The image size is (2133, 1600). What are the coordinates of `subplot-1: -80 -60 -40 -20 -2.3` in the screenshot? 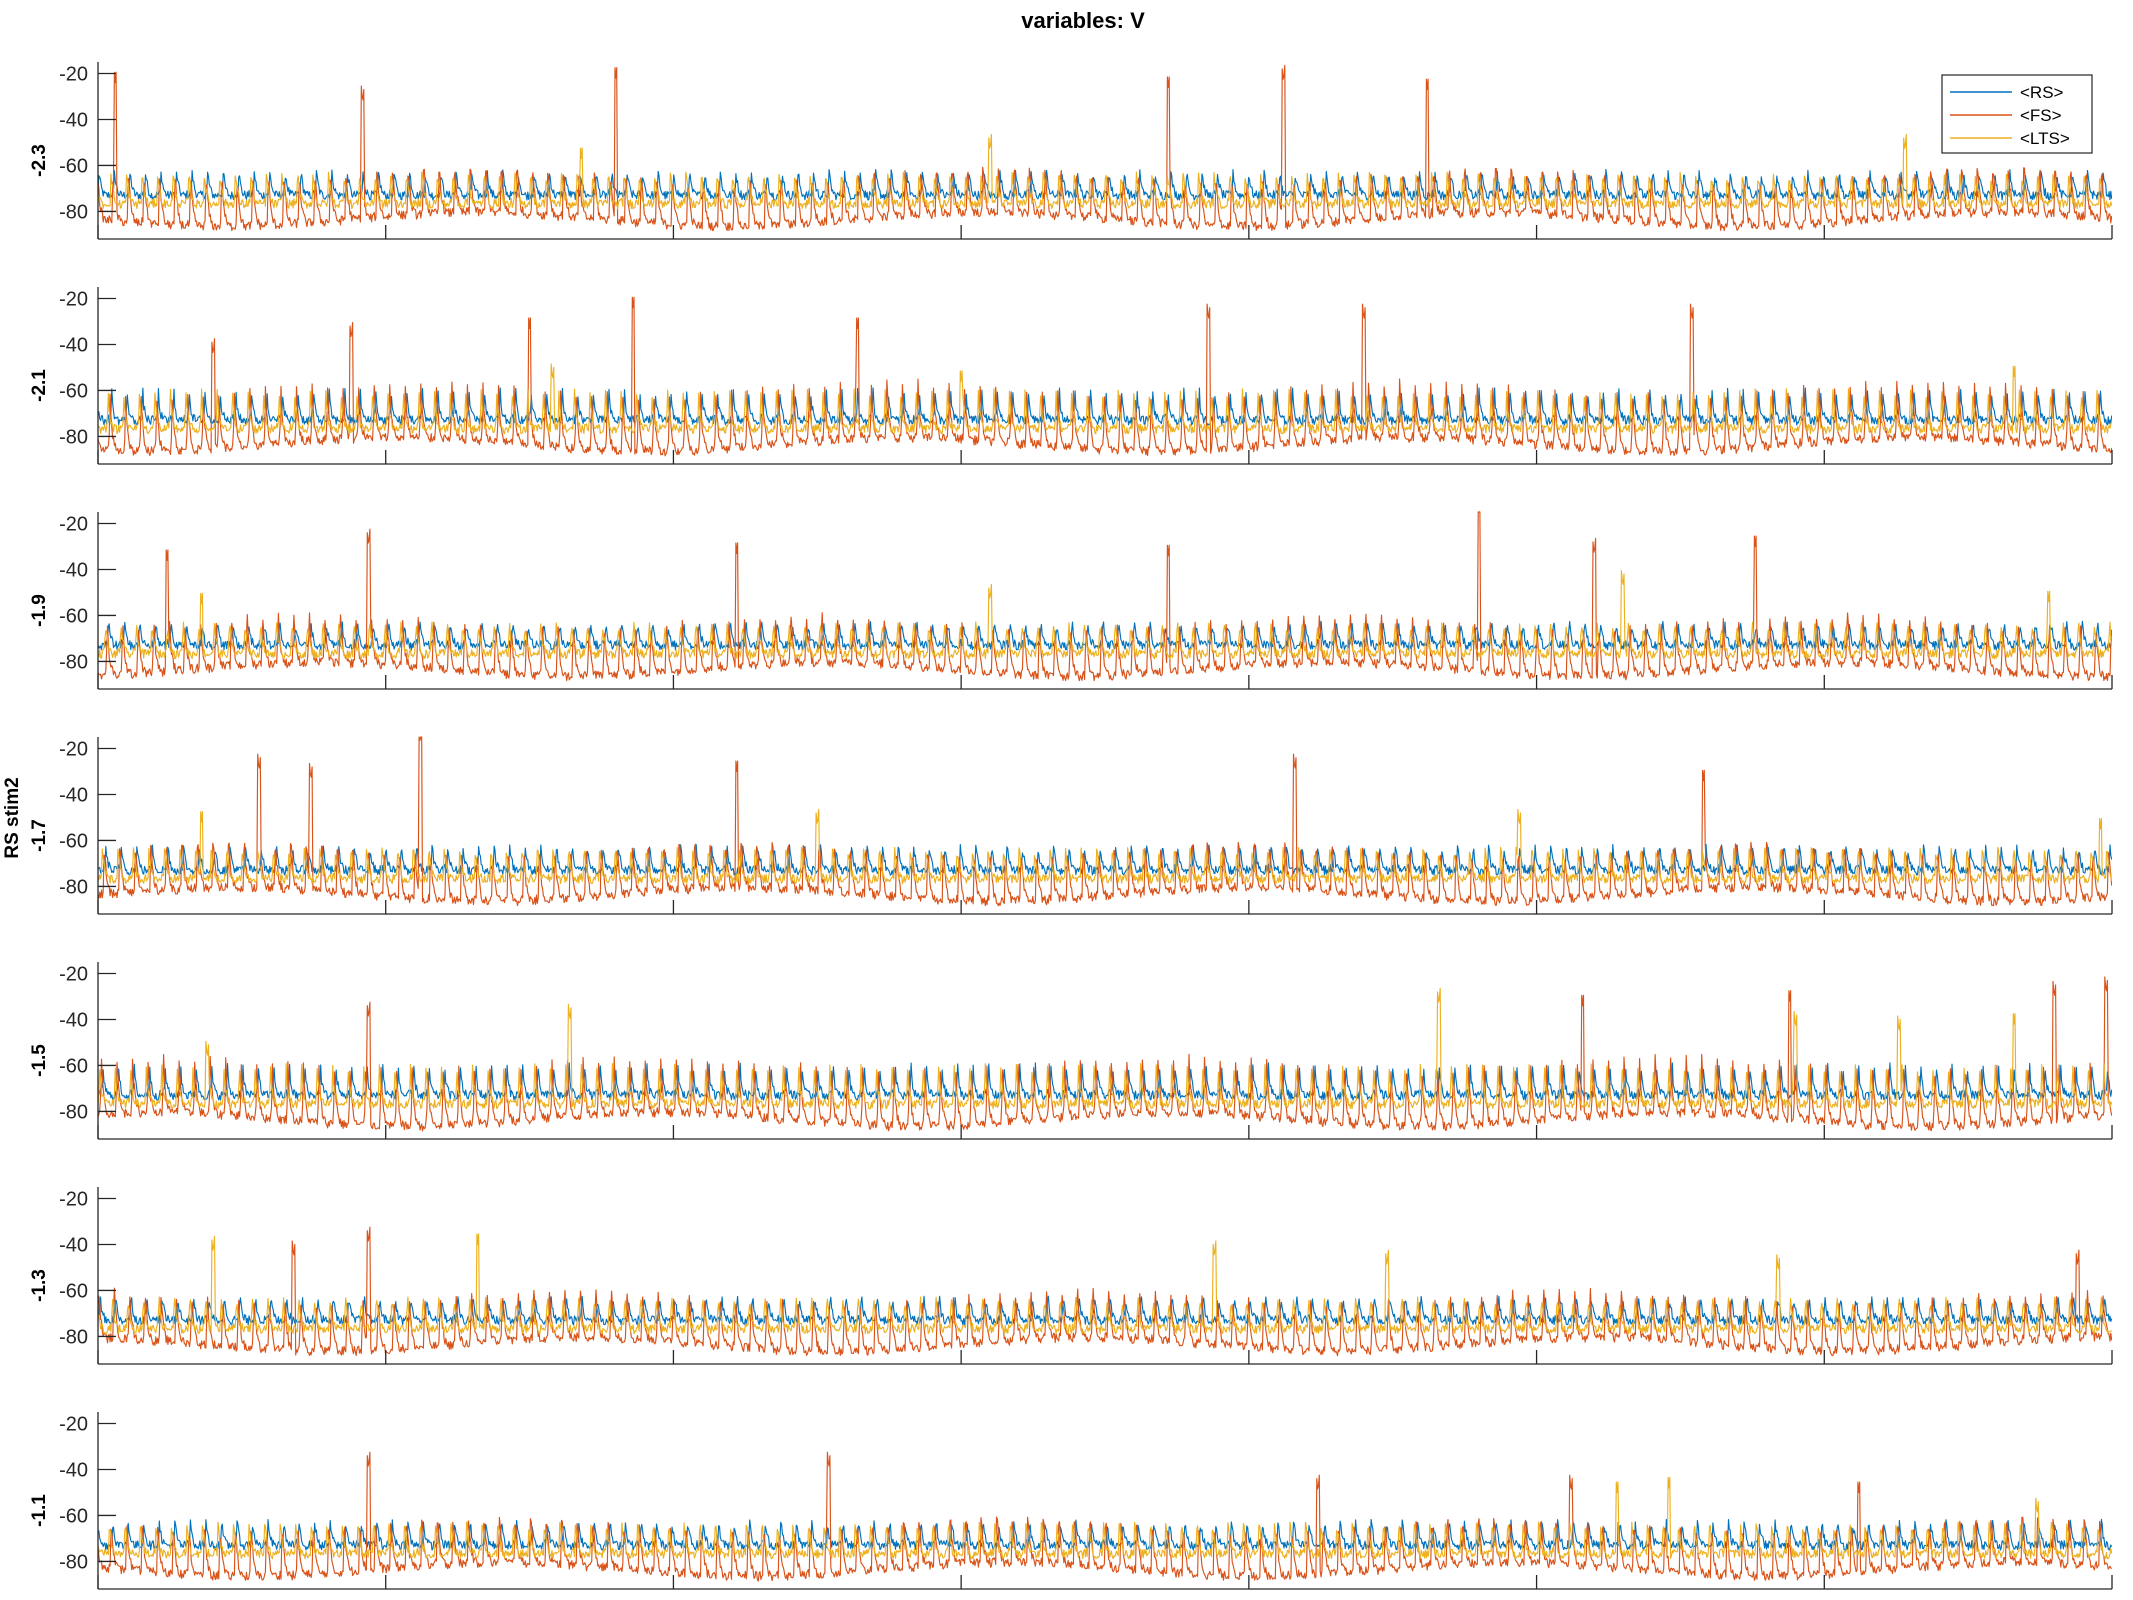 It's located at (1071, 151).